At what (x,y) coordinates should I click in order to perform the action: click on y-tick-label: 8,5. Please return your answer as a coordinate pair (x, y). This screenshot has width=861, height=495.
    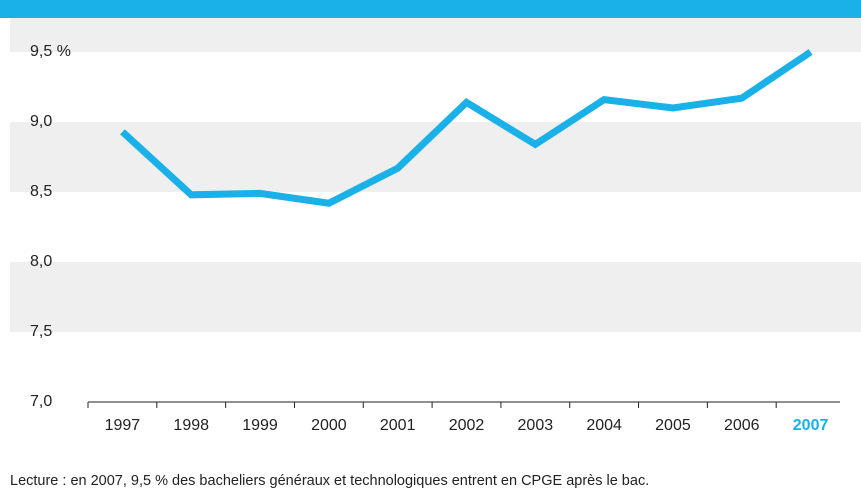
    Looking at the image, I should click on (41, 191).